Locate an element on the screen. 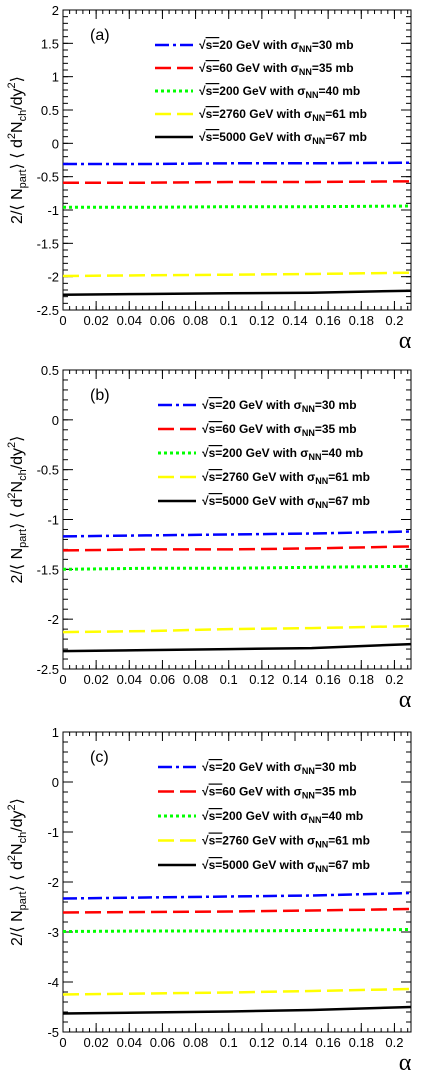 This screenshot has height=1077, width=425. y-tick-label: 2 is located at coordinates (55, 10).